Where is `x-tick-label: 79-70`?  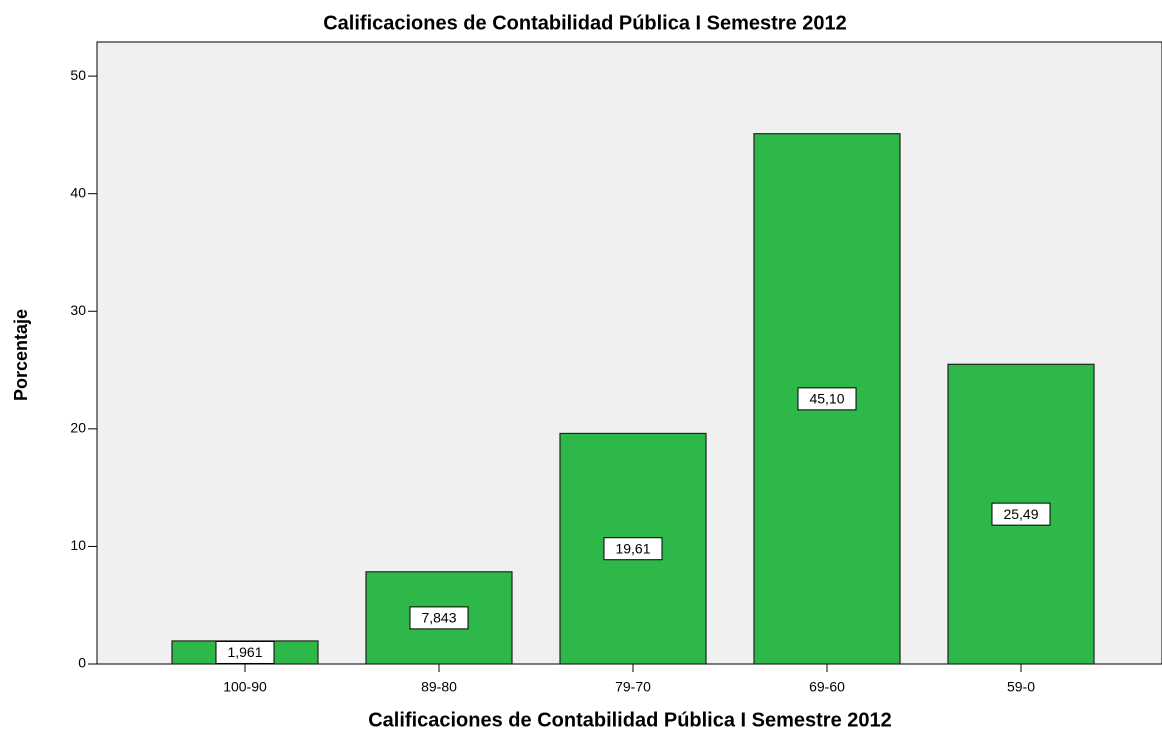
x-tick-label: 79-70 is located at coordinates (633, 687).